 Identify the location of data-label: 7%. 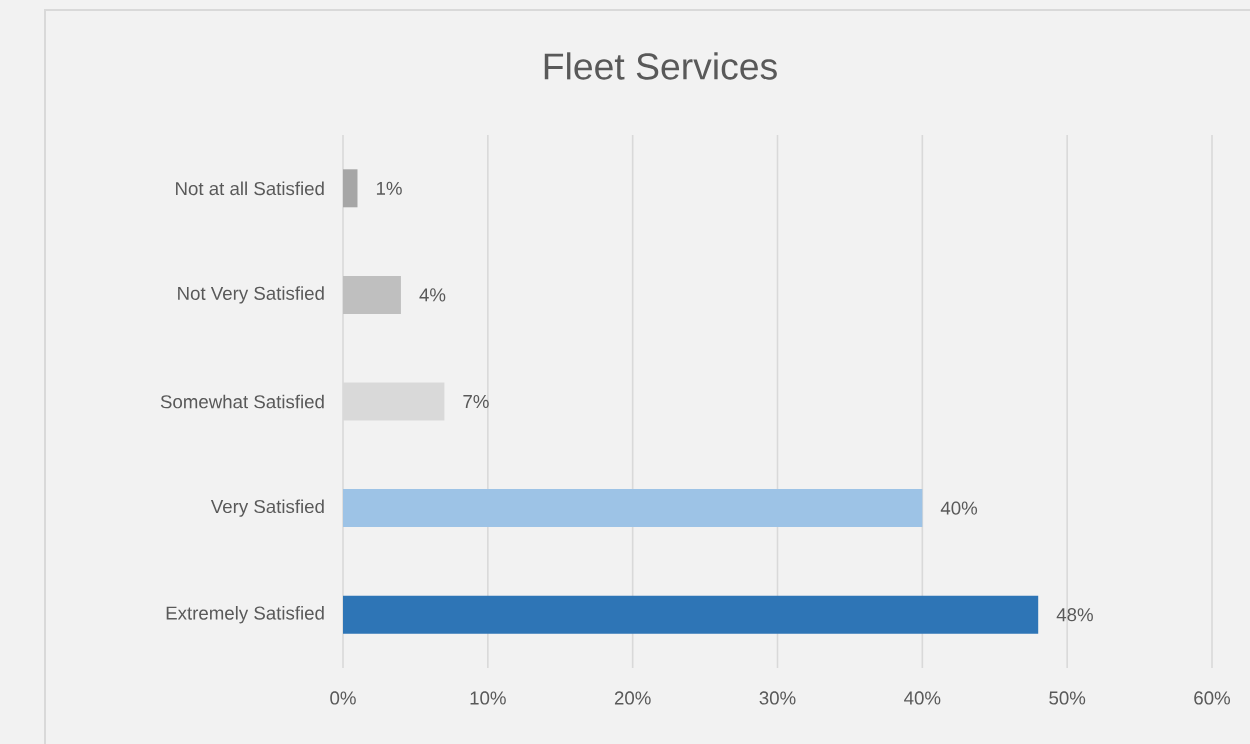
(476, 401).